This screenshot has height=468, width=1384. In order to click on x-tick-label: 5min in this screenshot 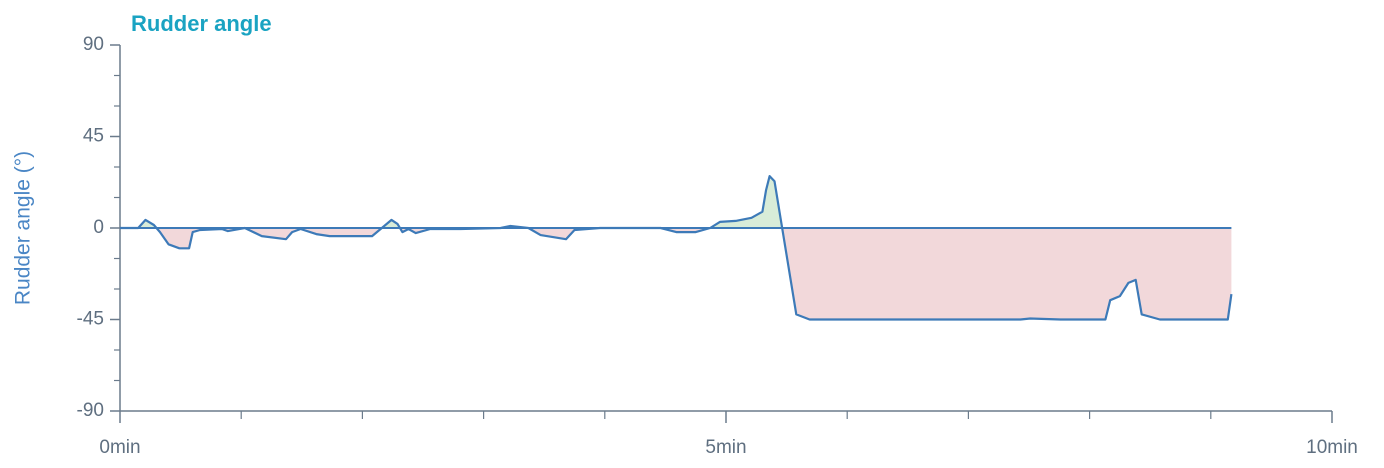, I will do `click(725, 447)`.